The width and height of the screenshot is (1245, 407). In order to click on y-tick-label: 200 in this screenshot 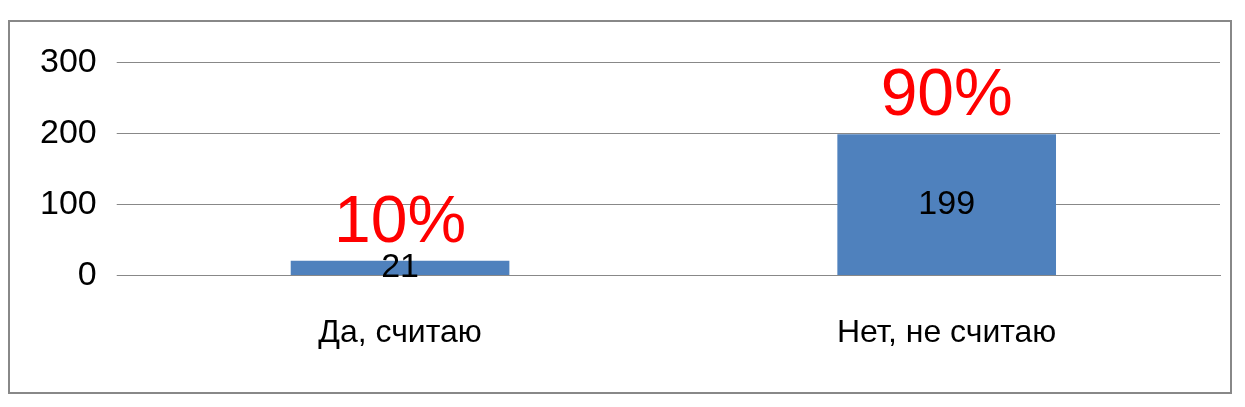, I will do `click(68, 130)`.